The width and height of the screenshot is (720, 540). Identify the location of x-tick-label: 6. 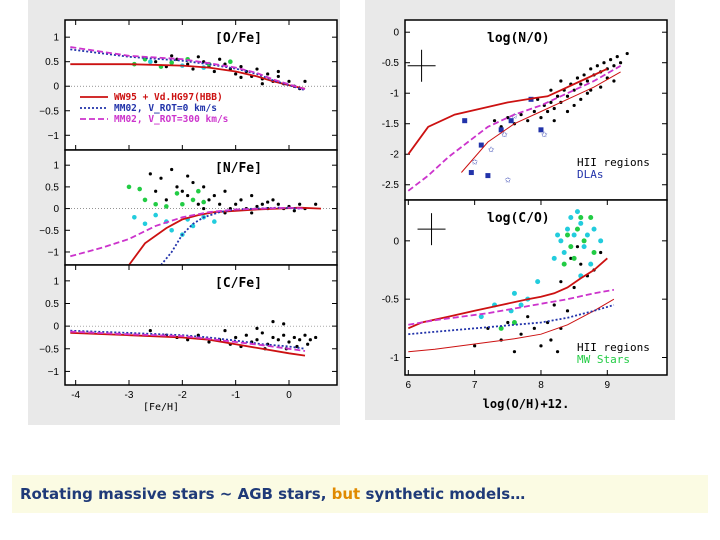
(409, 385).